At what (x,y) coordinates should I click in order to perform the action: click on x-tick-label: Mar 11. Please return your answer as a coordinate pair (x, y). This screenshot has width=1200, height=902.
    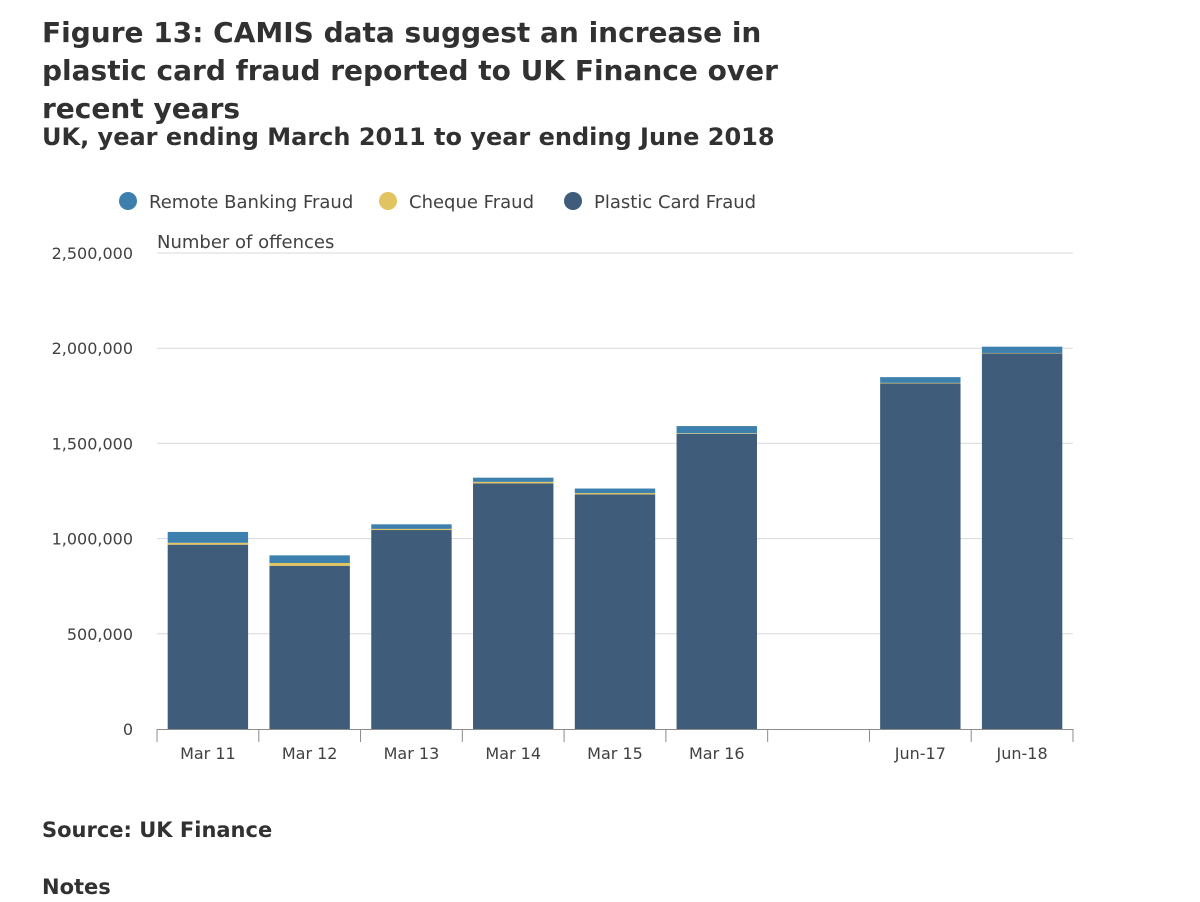
    Looking at the image, I should click on (208, 753).